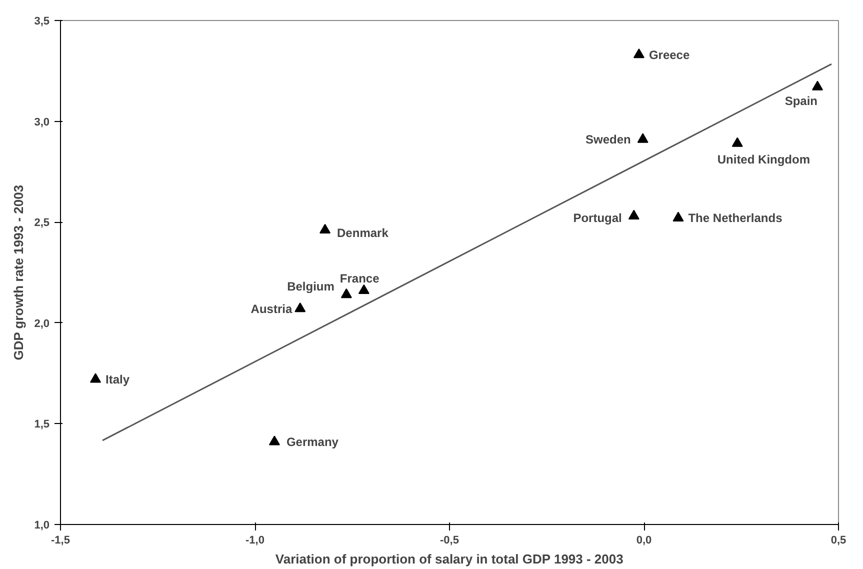  What do you see at coordinates (363, 233) in the screenshot?
I see `annotation: Denmark` at bounding box center [363, 233].